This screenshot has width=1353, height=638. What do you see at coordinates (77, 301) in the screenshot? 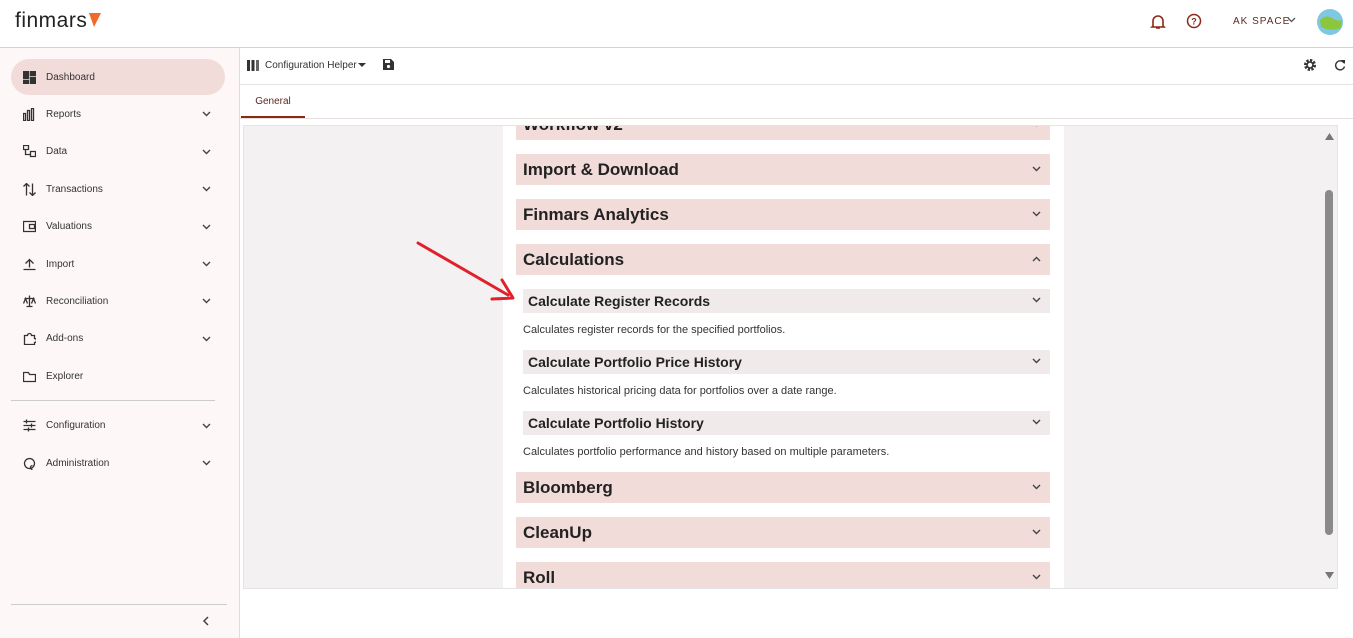
I see `nav-label: Reconciliation` at bounding box center [77, 301].